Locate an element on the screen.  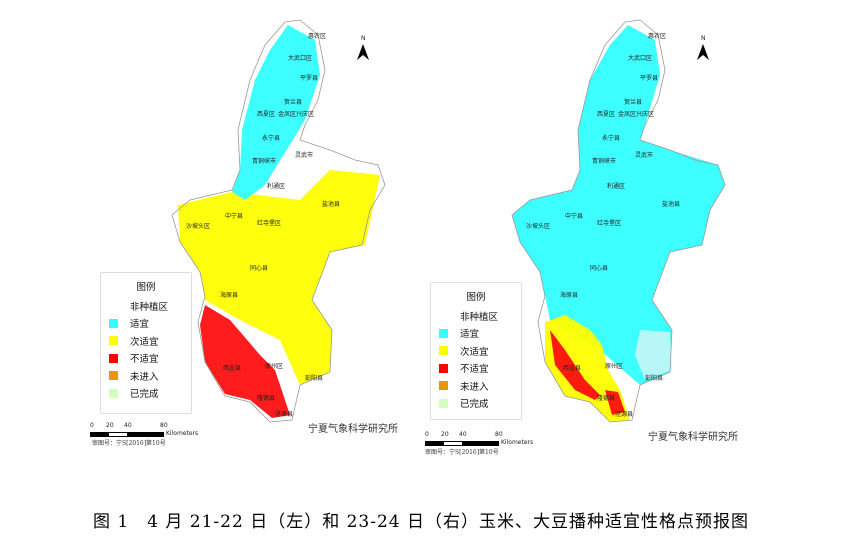
legend-left: 图例非种植区适宜次适宜不适宜未进入已完成 is located at coordinates (146, 343).